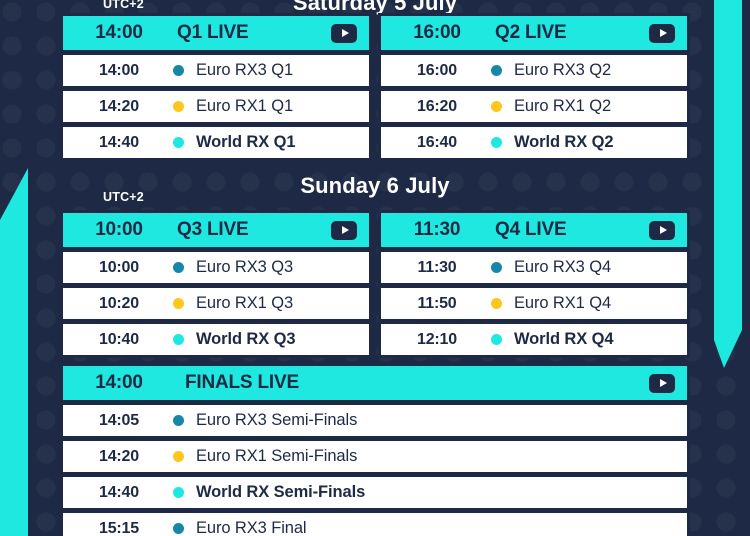 The width and height of the screenshot is (750, 536). What do you see at coordinates (375, 383) in the screenshot?
I see `session-header-finals: 14:00 FINALS LIVE` at bounding box center [375, 383].